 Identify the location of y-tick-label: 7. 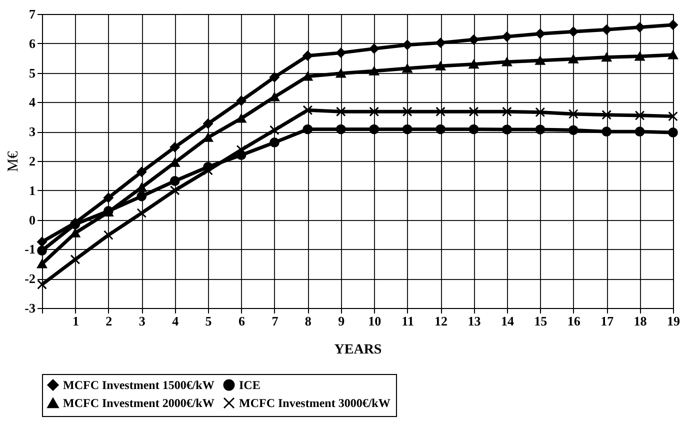
(32, 14).